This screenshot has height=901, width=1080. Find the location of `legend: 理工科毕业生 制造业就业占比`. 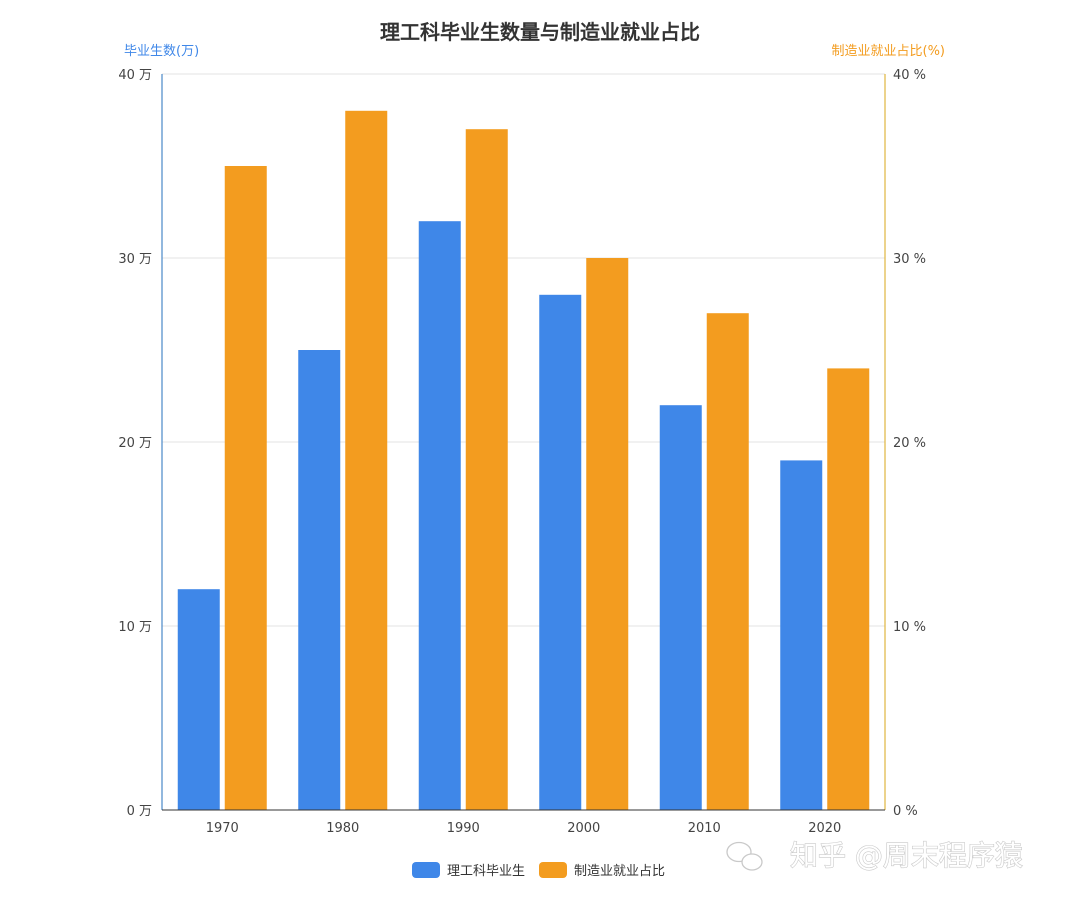

legend: 理工科毕业生 制造业就业占比 is located at coordinates (538, 870).